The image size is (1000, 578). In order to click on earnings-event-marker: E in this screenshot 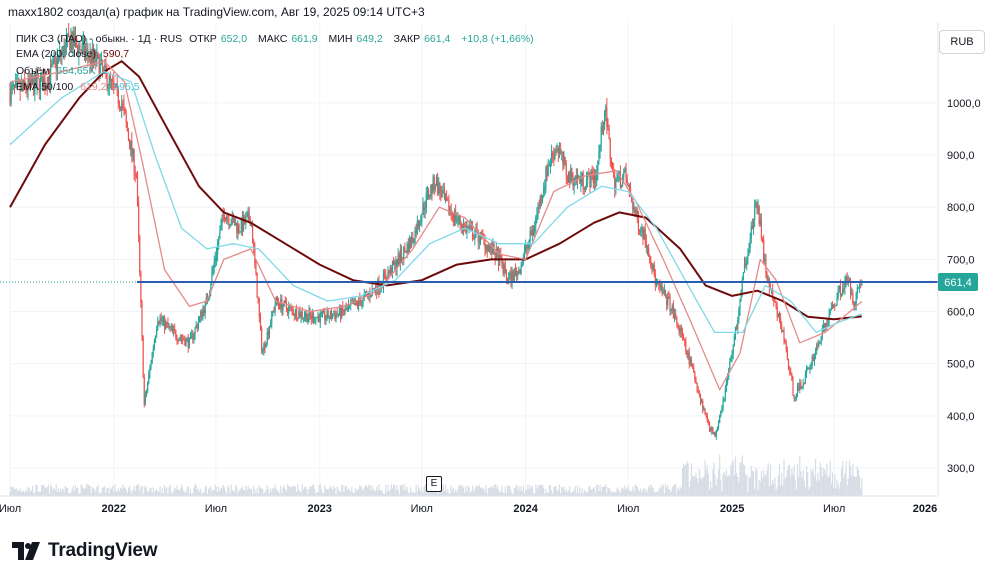, I will do `click(434, 484)`.